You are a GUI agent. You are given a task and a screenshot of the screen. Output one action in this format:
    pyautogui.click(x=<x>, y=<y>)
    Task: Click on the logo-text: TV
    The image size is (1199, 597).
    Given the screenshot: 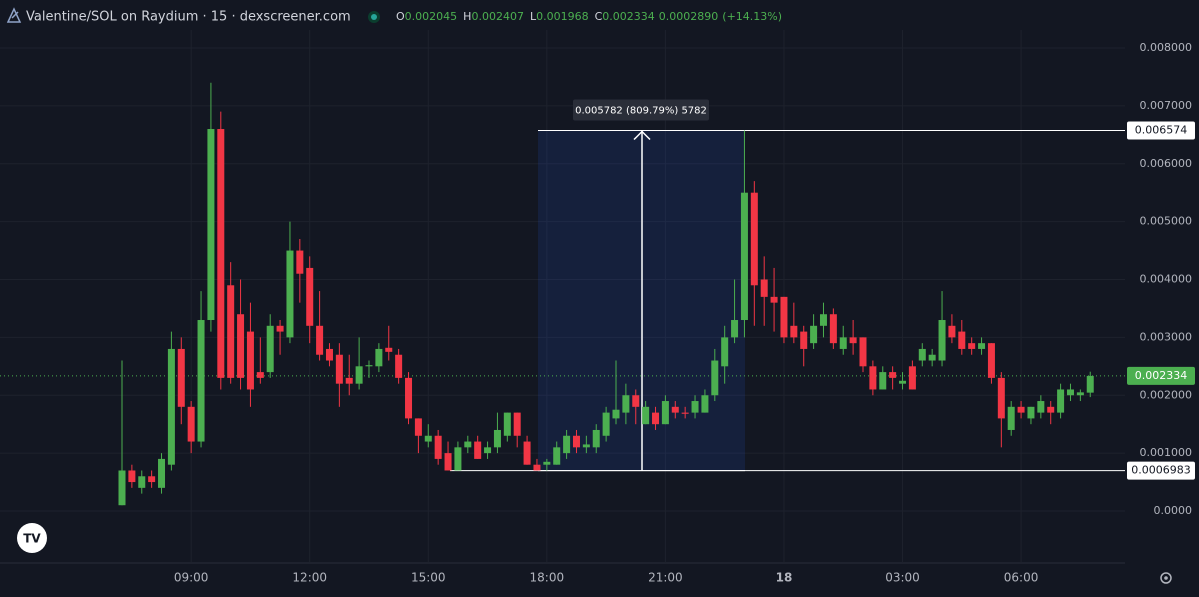 What is the action you would take?
    pyautogui.click(x=32, y=539)
    